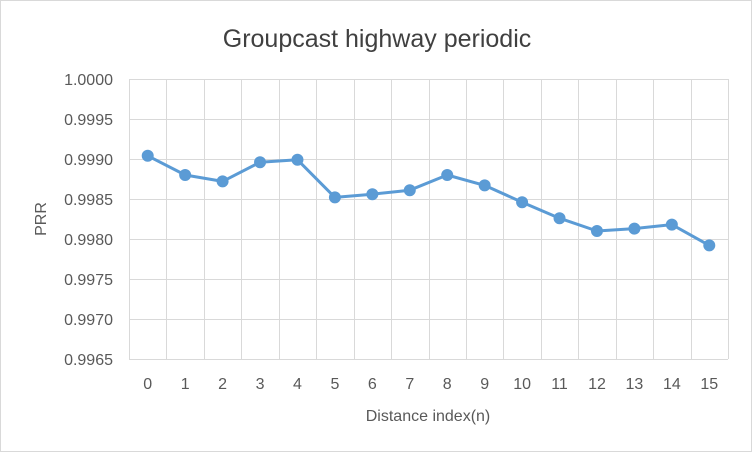  I want to click on x-tick-label: 4, so click(297, 384).